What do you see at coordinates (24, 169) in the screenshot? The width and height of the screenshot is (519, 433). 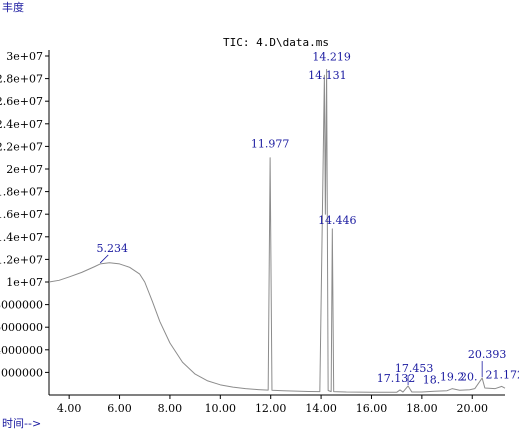 I see `y-tick-label: 2e+07` at bounding box center [24, 169].